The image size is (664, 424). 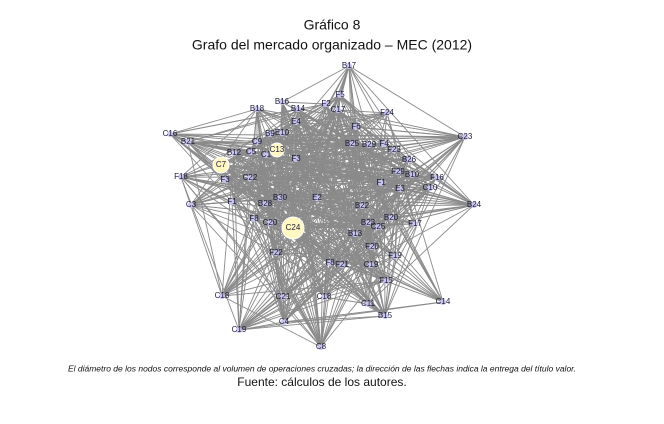 I want to click on node-label: B26, so click(x=409, y=159).